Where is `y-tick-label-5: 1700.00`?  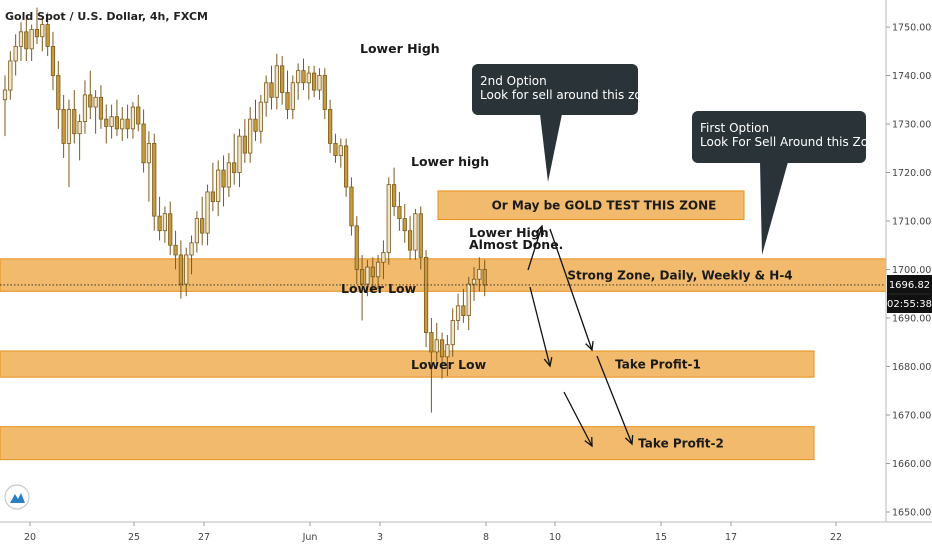
y-tick-label-5: 1700.00 is located at coordinates (911, 270).